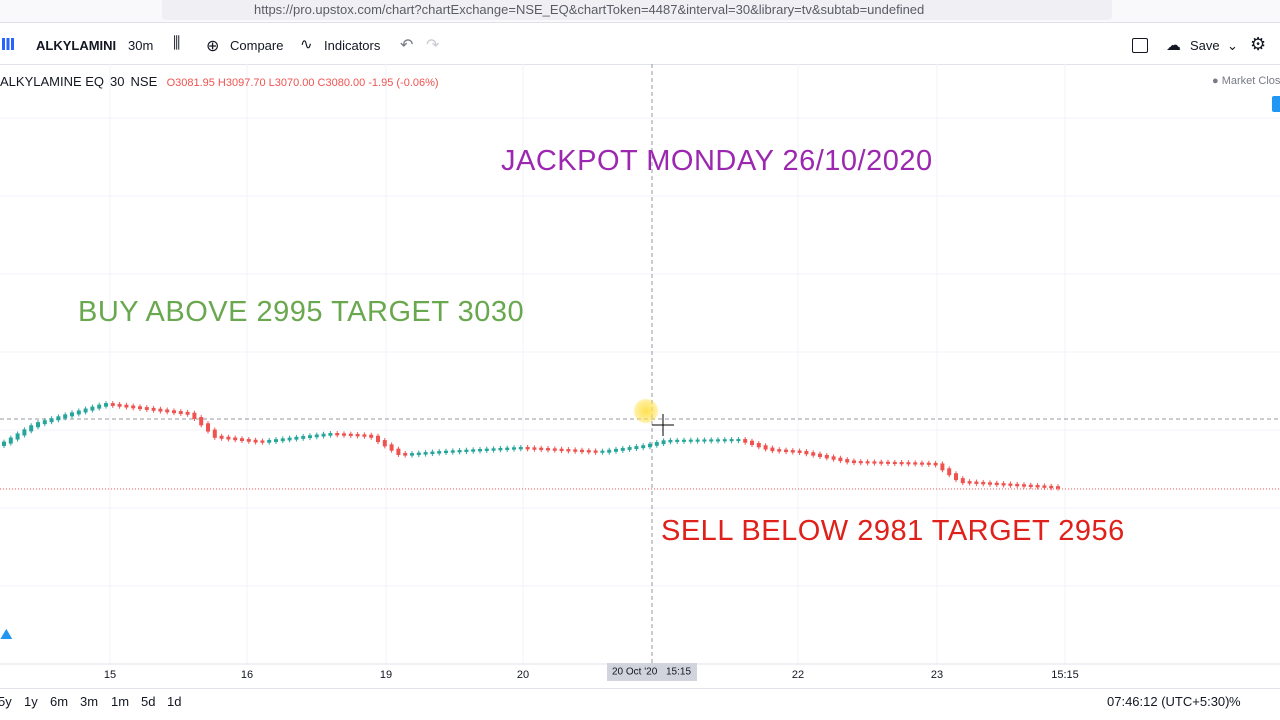  I want to click on crosshair-time: 15:15, so click(678, 672).